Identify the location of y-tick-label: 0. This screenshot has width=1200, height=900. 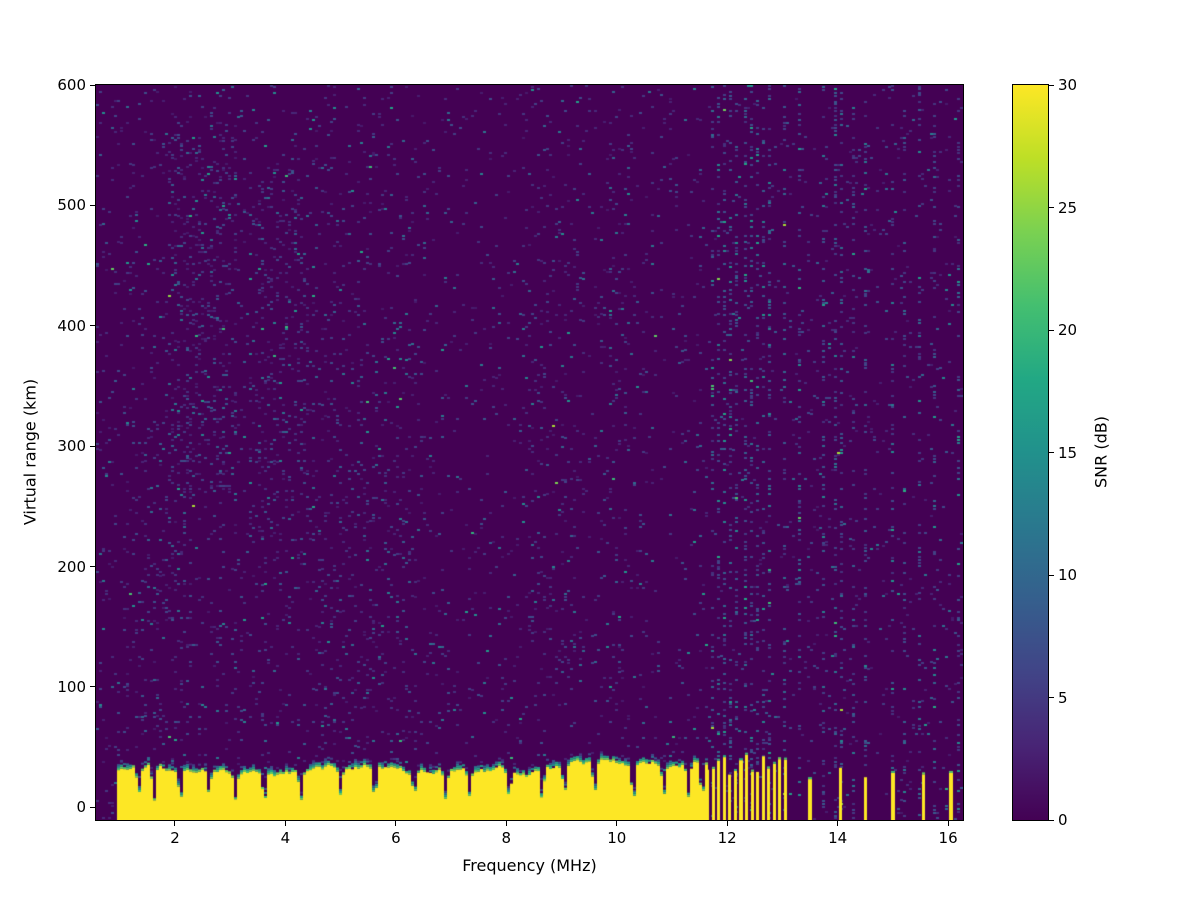
(81, 807).